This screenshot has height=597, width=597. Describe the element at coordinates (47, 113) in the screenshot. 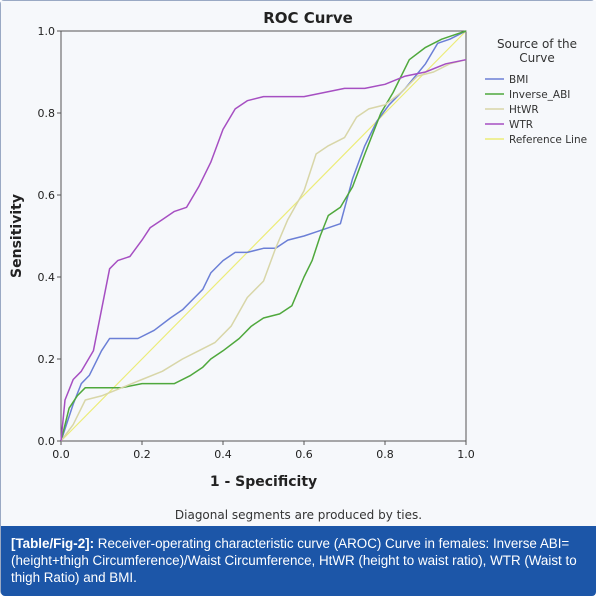

I see `y-tick-label: 0.8` at that location.